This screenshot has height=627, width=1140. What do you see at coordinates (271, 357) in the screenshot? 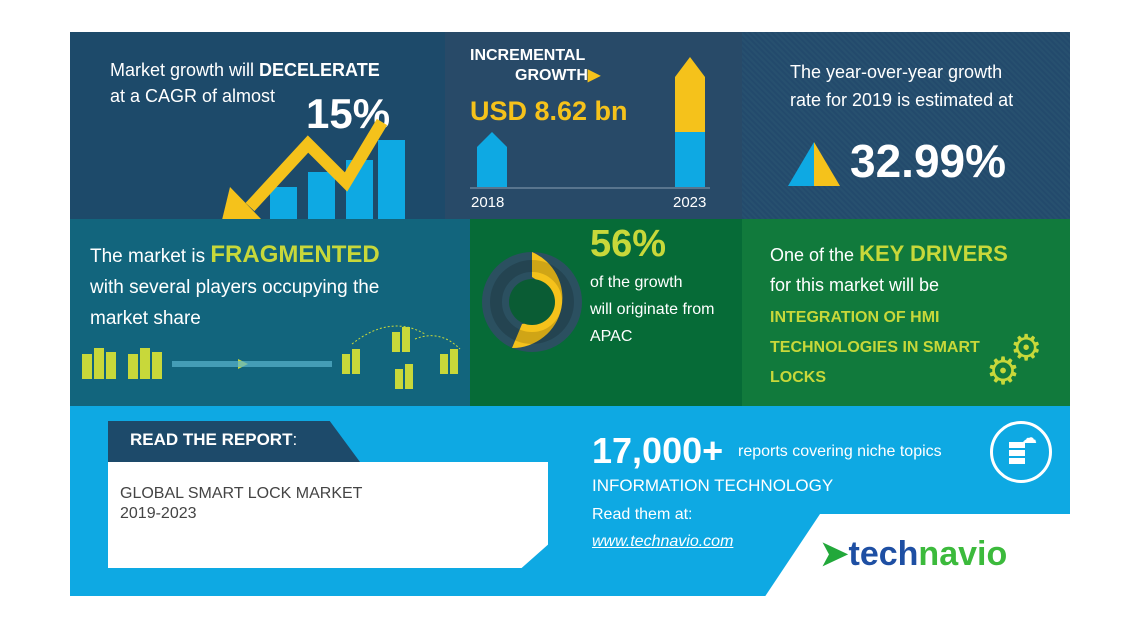
I see `buildings-icon` at bounding box center [271, 357].